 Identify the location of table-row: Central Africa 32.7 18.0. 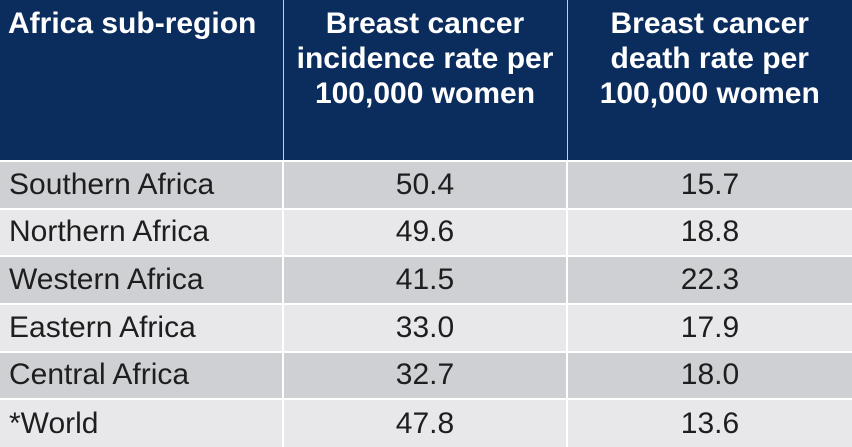
(426, 375).